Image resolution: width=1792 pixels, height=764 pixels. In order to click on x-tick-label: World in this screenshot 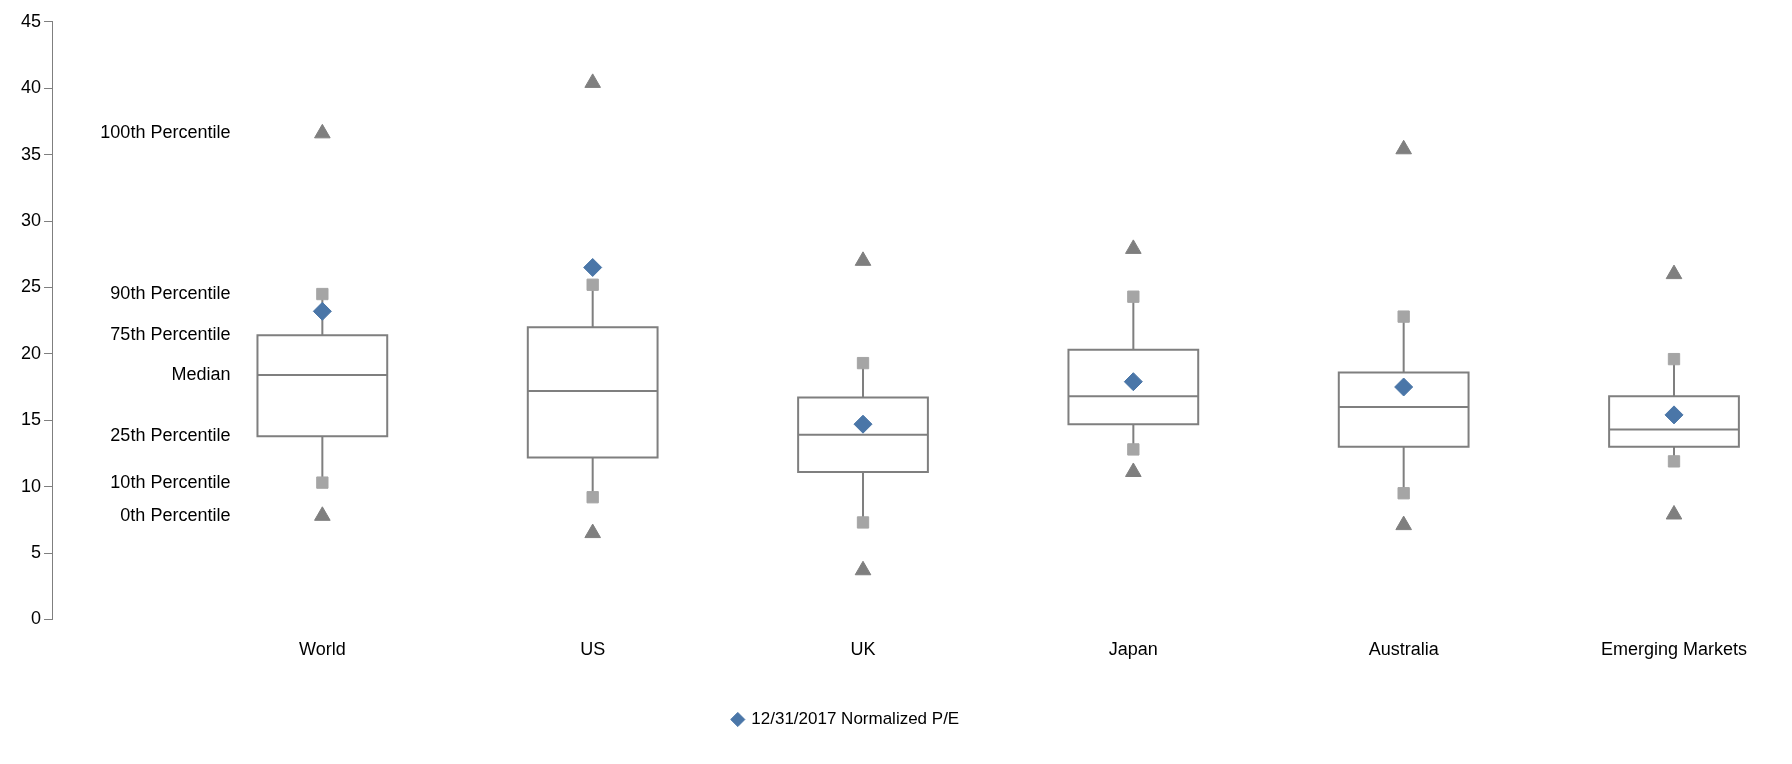, I will do `click(322, 649)`.